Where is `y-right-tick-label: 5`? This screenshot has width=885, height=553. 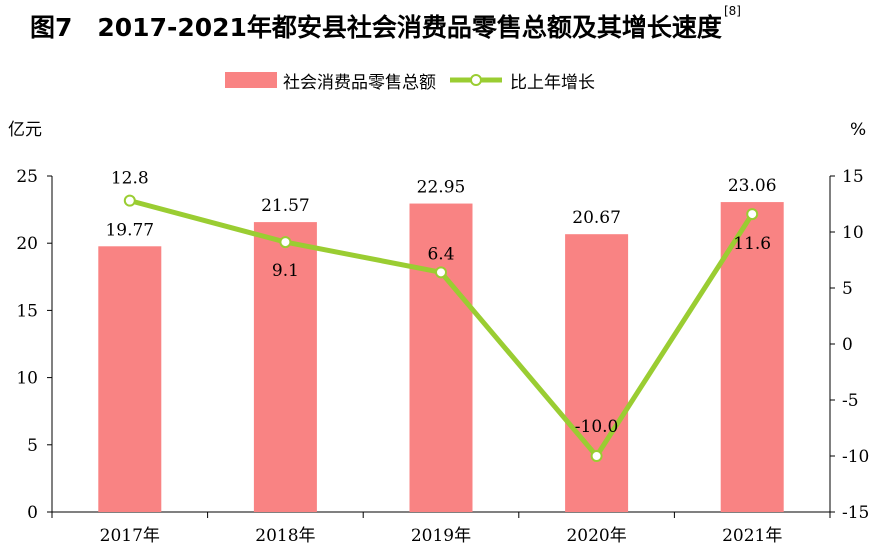 y-right-tick-label: 5 is located at coordinates (847, 289).